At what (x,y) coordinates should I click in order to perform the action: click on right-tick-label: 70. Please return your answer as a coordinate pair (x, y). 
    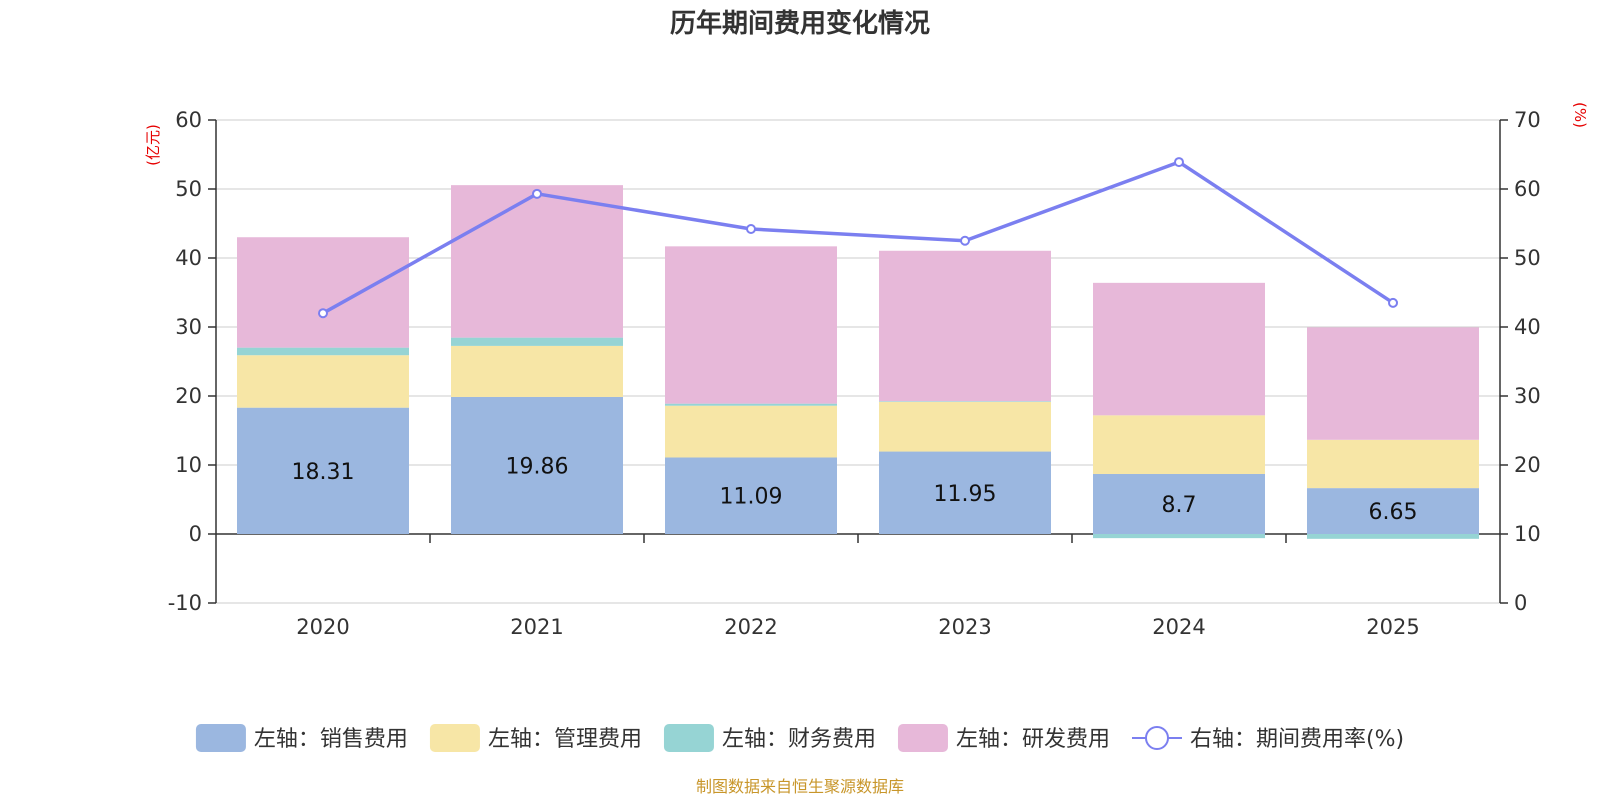
    Looking at the image, I should click on (1527, 120).